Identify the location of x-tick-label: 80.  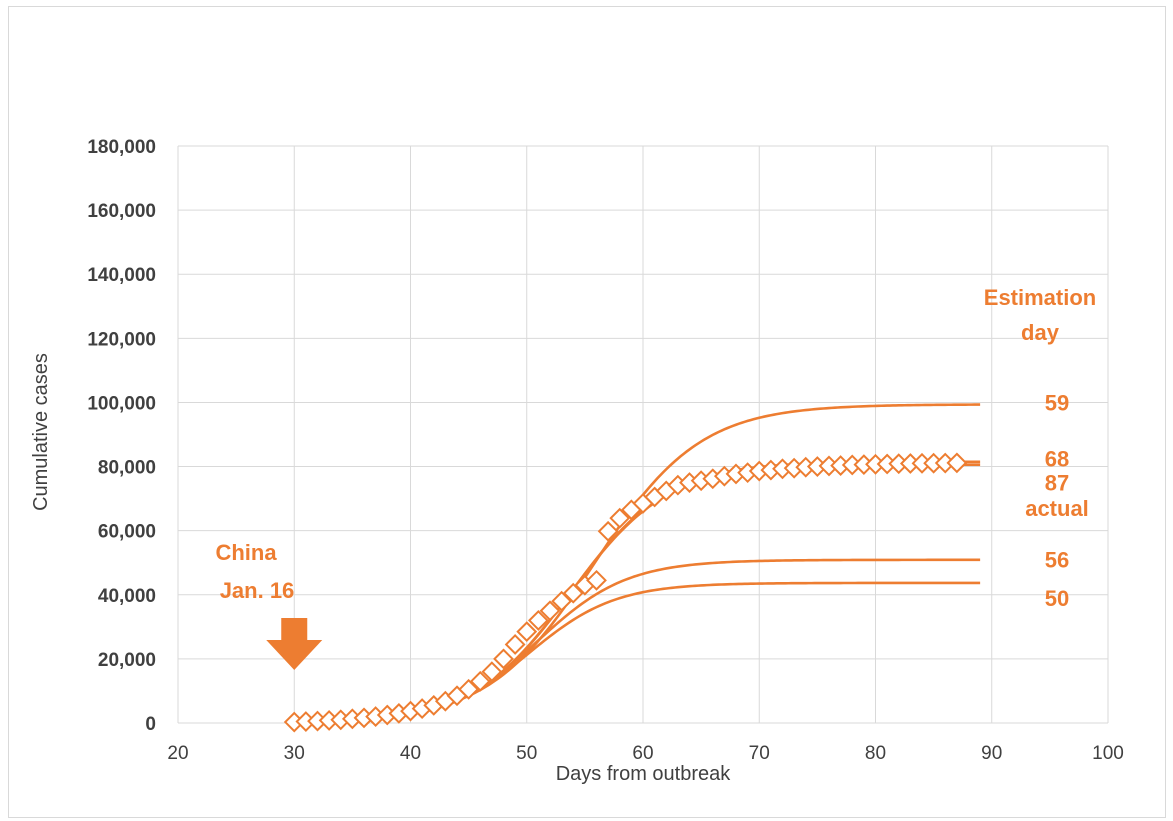
(875, 753).